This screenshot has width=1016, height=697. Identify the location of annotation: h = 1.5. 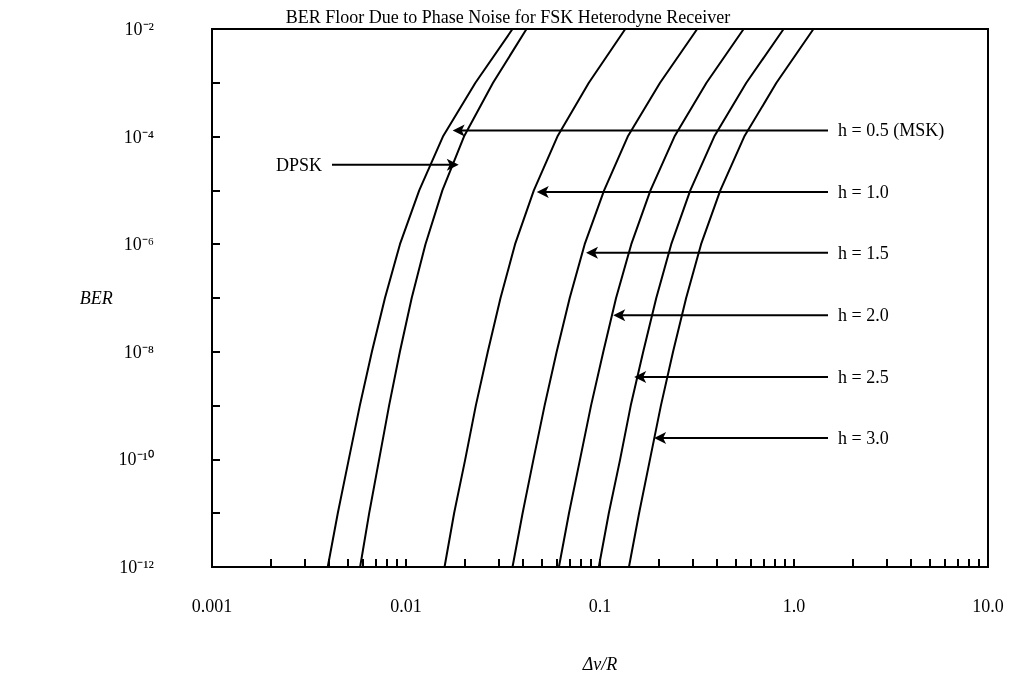
(863, 252).